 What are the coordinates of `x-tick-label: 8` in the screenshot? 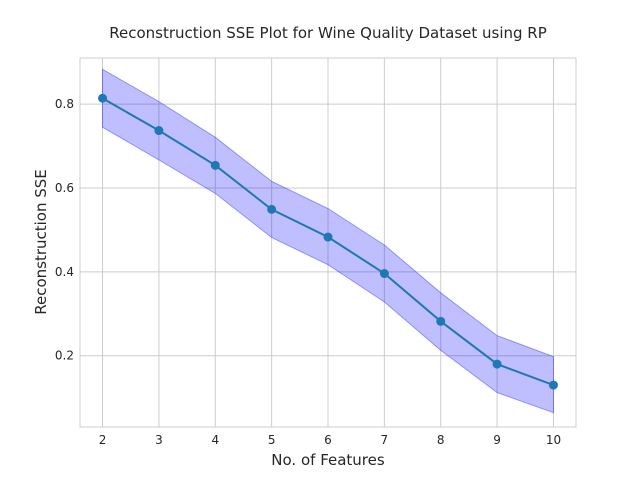 It's located at (441, 440).